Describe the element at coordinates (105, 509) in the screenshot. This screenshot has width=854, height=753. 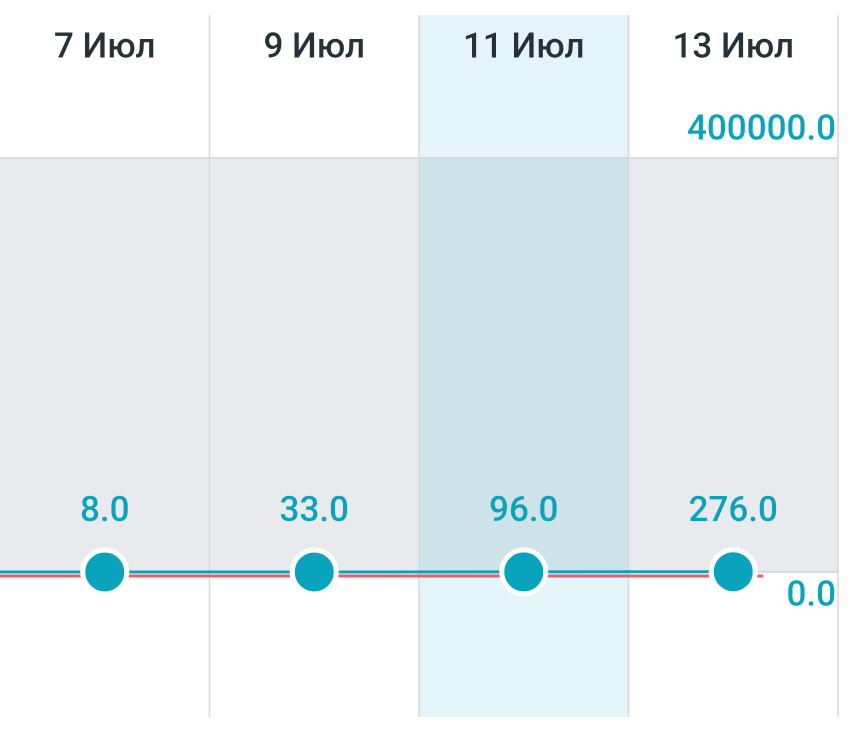
I see `value-label: 8.0` at that location.